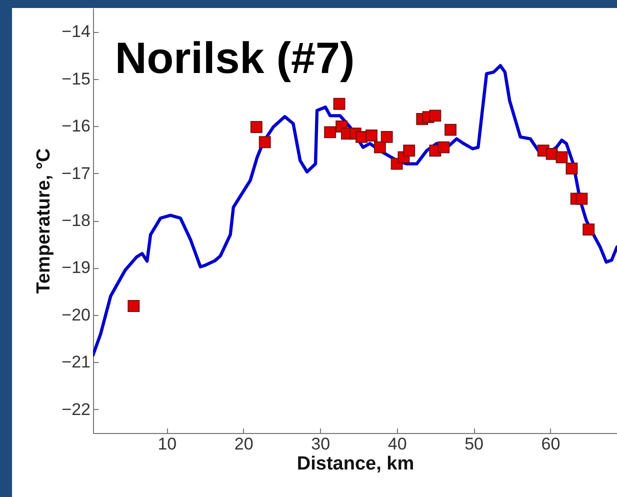 This screenshot has height=497, width=617. What do you see at coordinates (167, 444) in the screenshot?
I see `x-tick-label: 10` at bounding box center [167, 444].